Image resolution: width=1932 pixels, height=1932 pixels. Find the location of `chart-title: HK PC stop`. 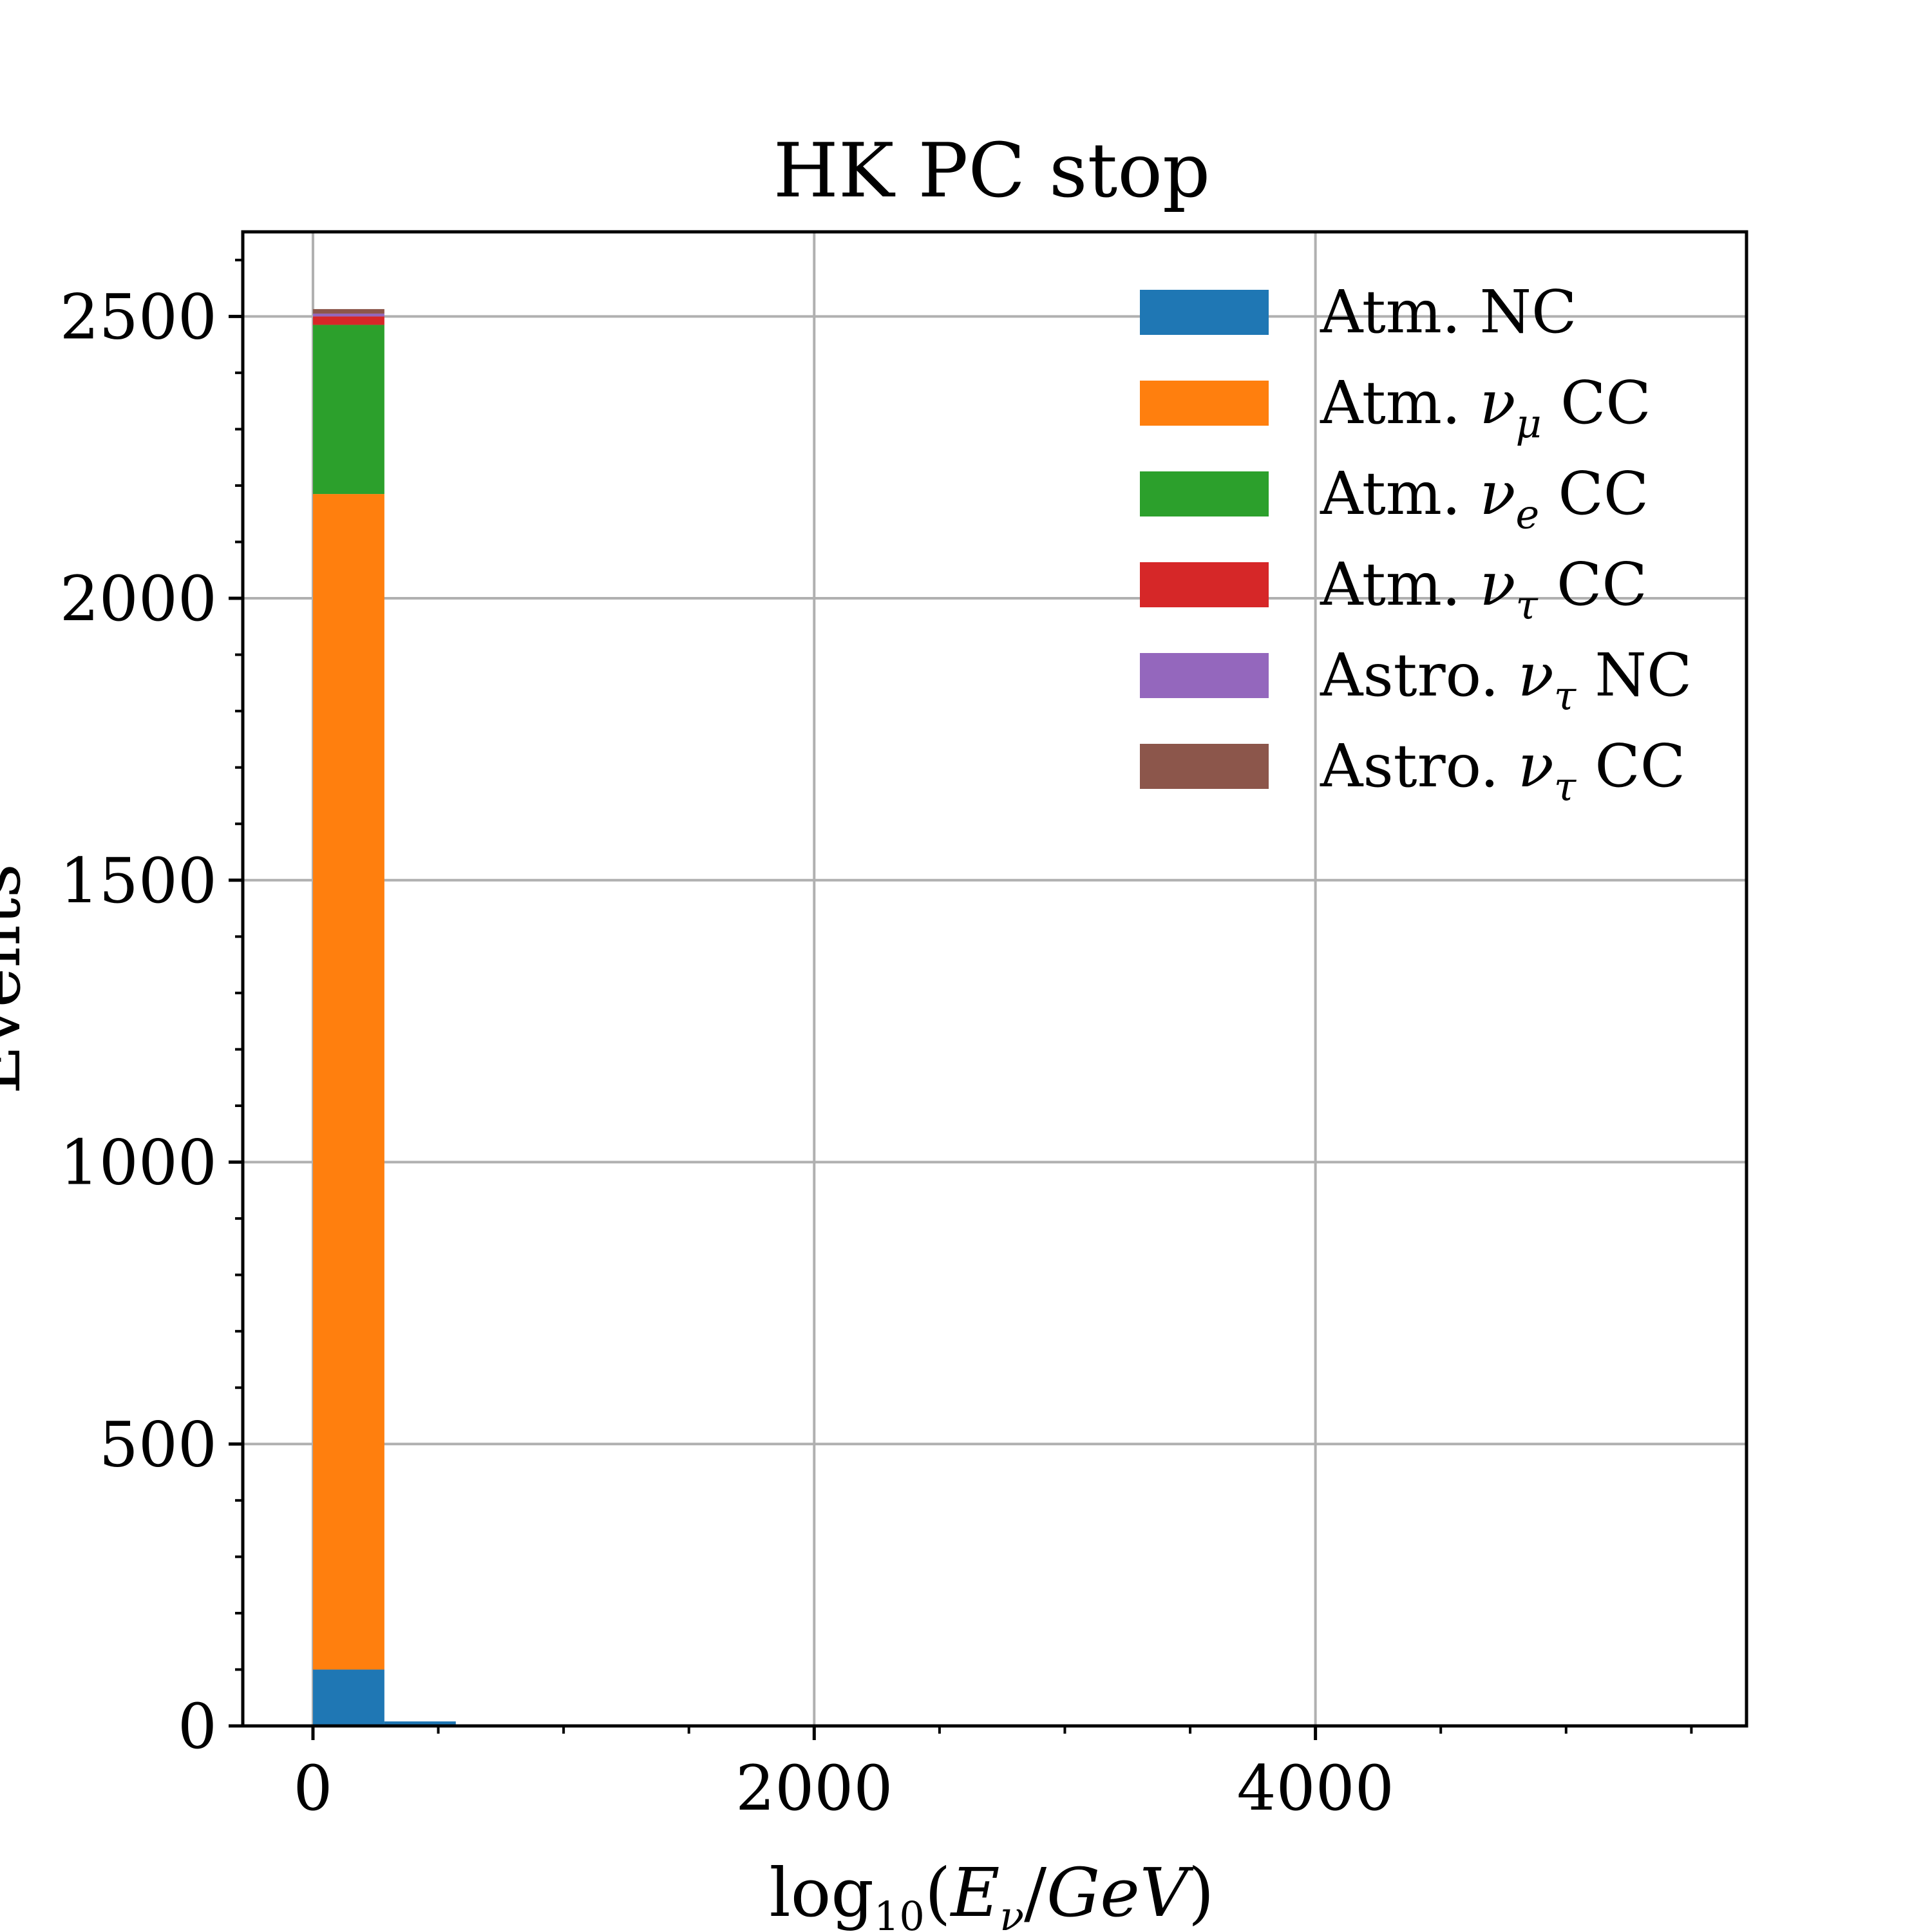

chart-title: HK PC stop is located at coordinates (992, 171).